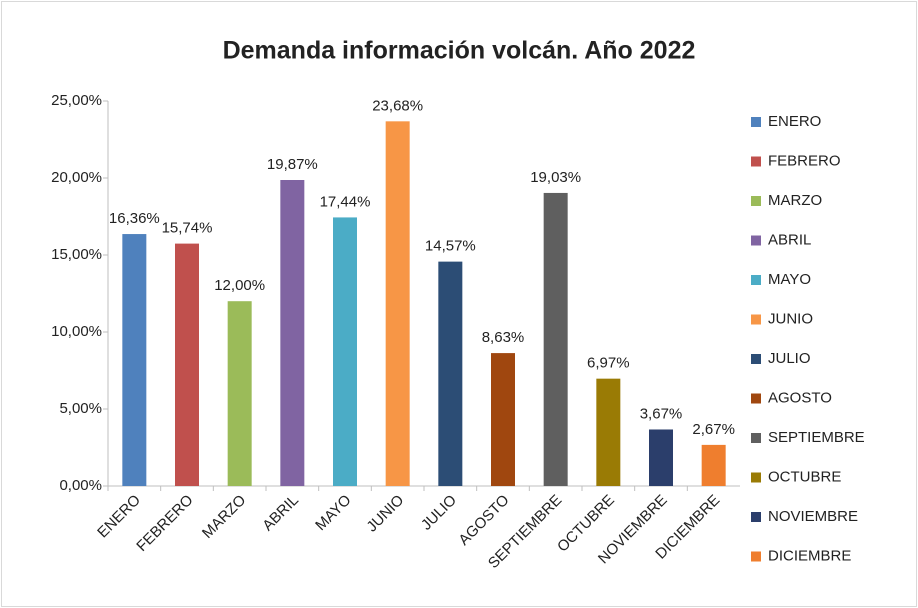 The width and height of the screenshot is (918, 608). I want to click on legend-label: MARZO, so click(795, 200).